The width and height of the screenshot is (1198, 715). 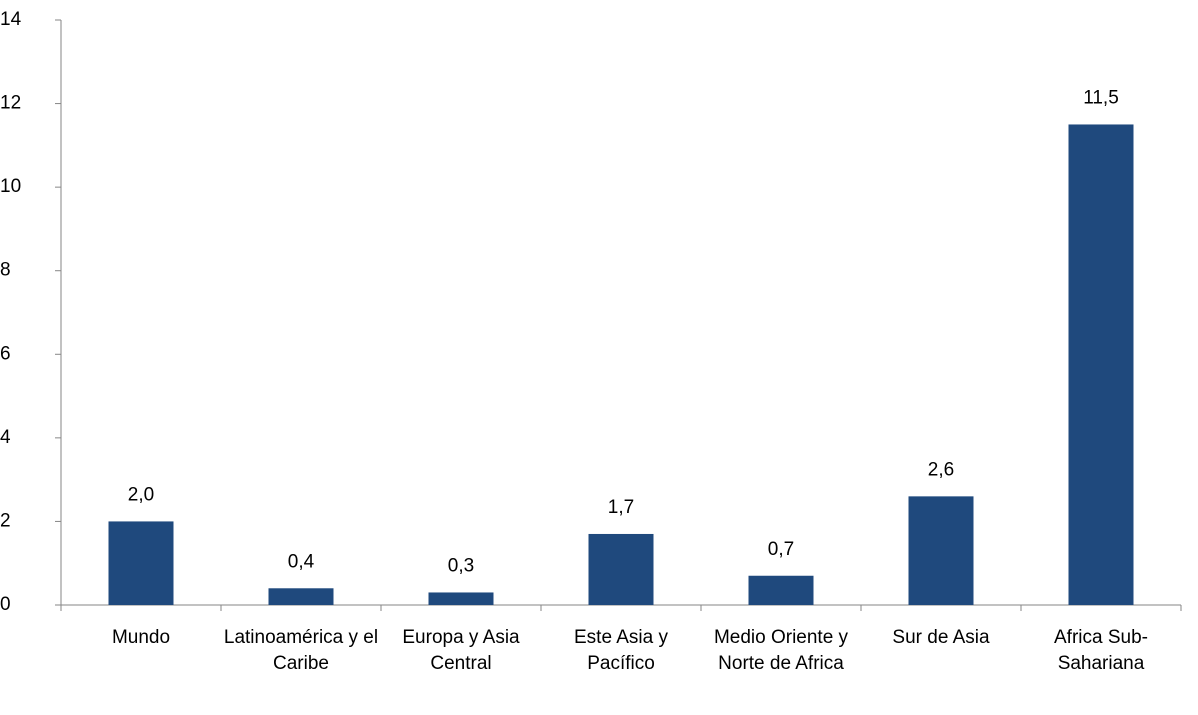 I want to click on value-label: 1,7, so click(x=621, y=507).